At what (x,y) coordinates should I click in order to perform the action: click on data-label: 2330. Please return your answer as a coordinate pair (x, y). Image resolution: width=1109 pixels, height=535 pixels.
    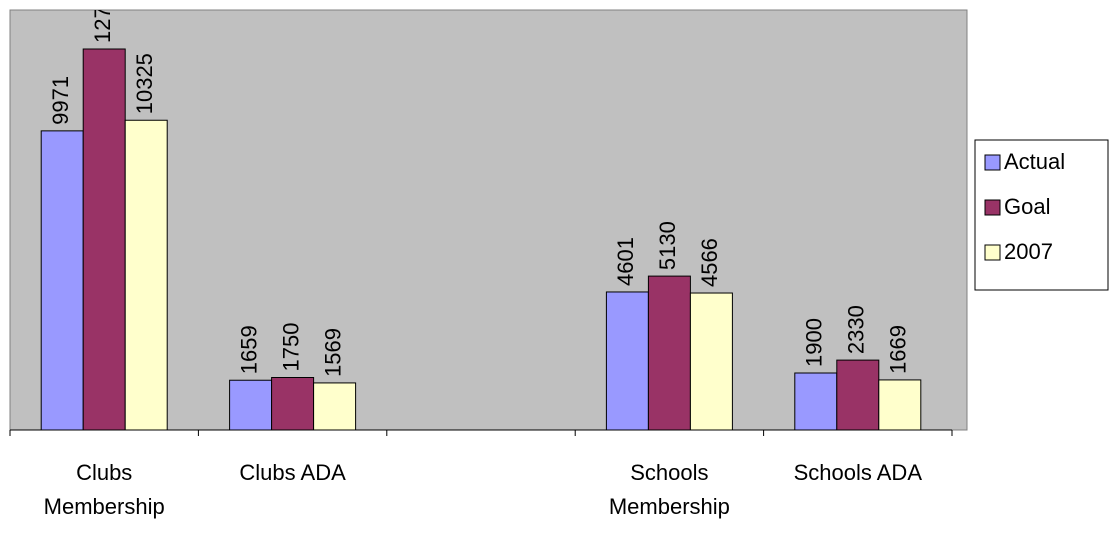
    Looking at the image, I should click on (856, 329).